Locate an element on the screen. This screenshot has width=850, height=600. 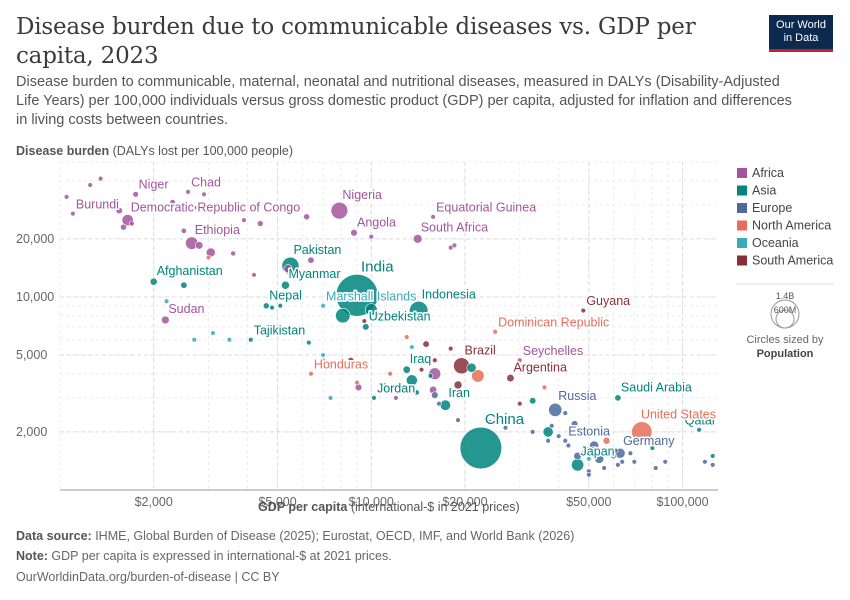
point-el-salvador is located at coordinates (384, 385).